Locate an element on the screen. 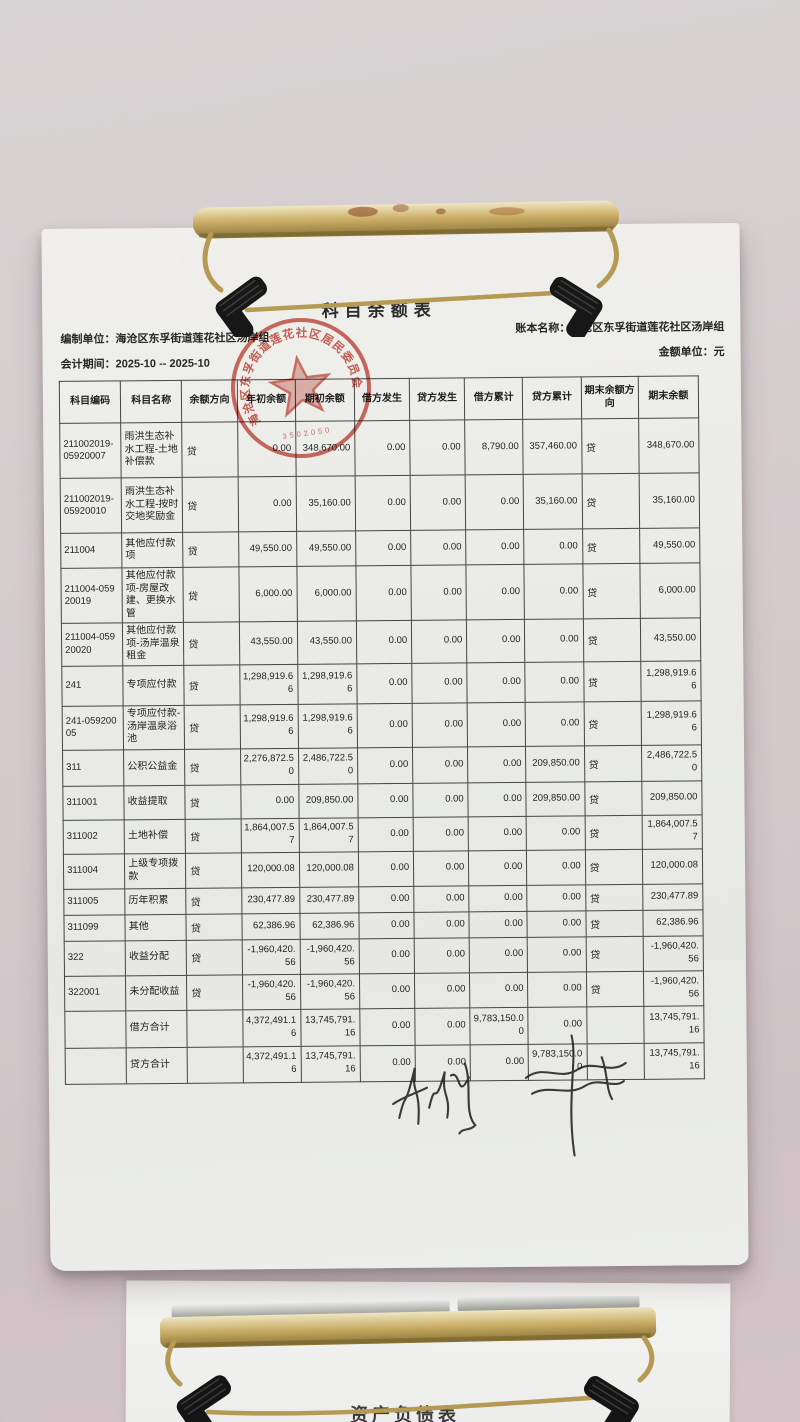 Image resolution: width=800 pixels, height=1422 pixels. table-cell: 311099 is located at coordinates (94, 927).